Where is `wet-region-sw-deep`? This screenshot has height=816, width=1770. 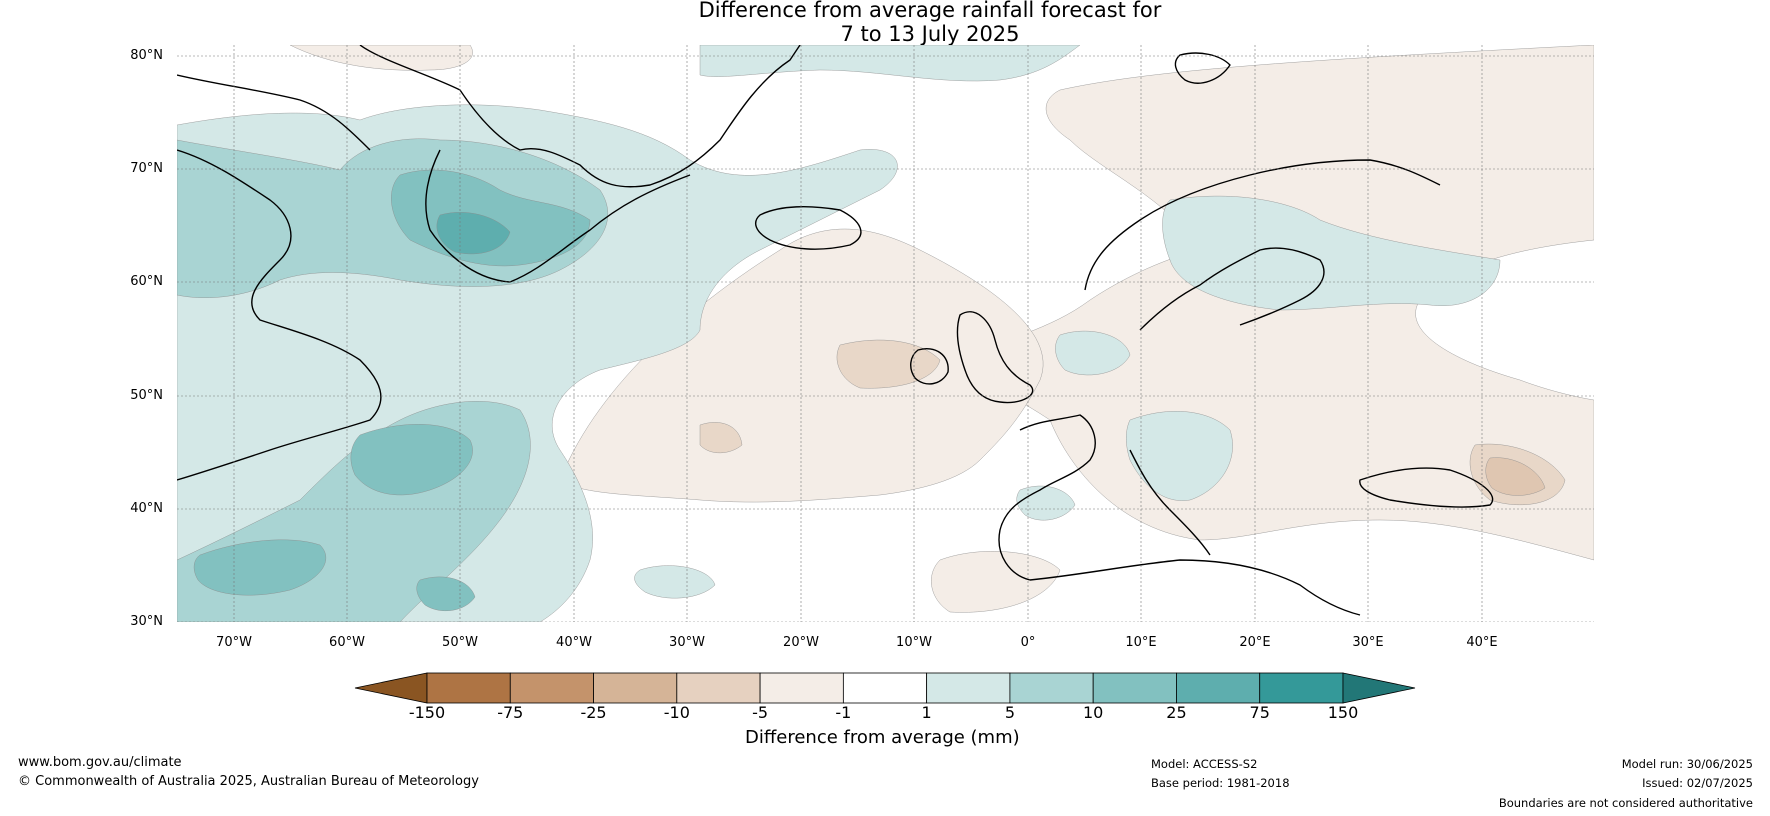
wet-region-sw-deep is located at coordinates (259, 567).